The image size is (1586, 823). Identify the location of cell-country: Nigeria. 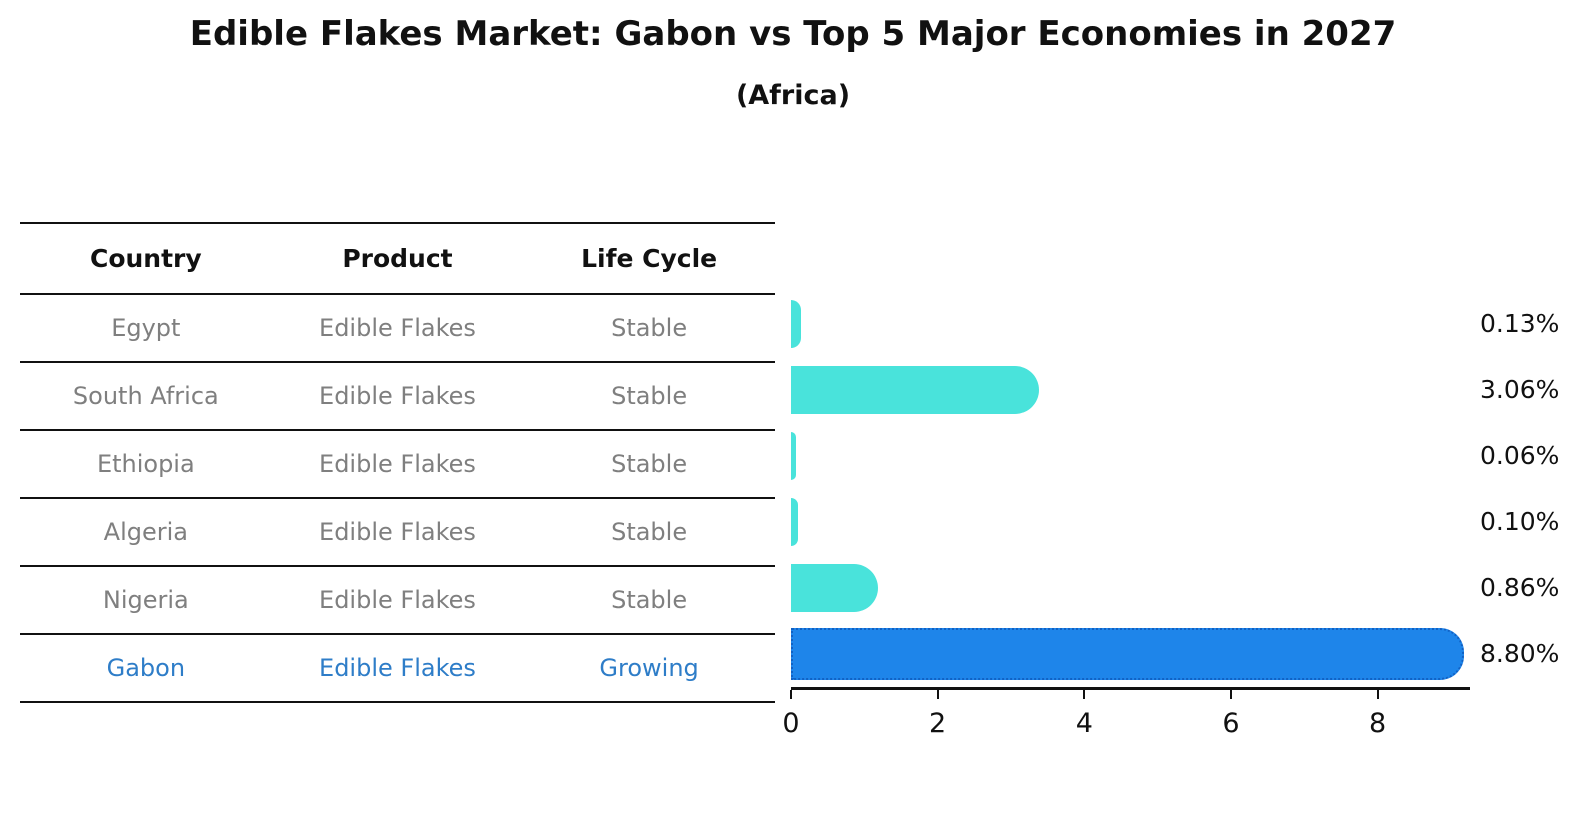
(145, 600).